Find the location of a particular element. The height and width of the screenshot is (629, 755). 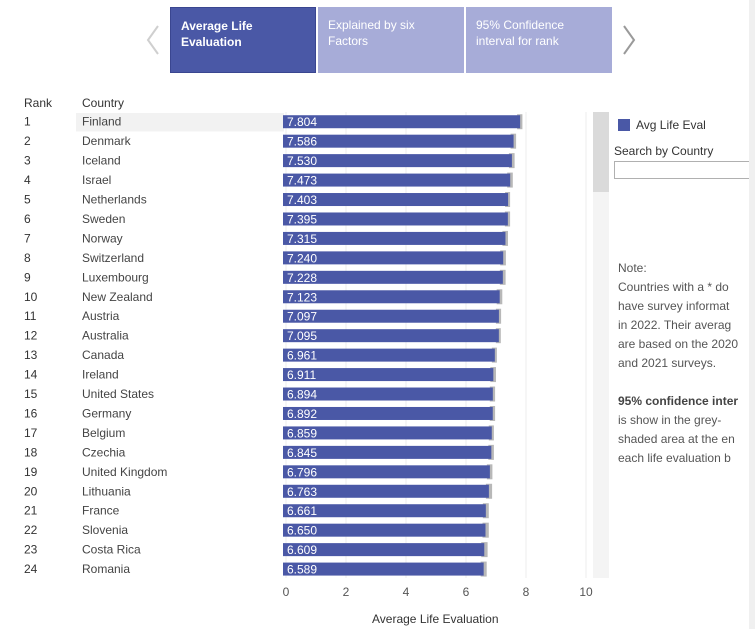

rank-label: 22 is located at coordinates (31, 530).